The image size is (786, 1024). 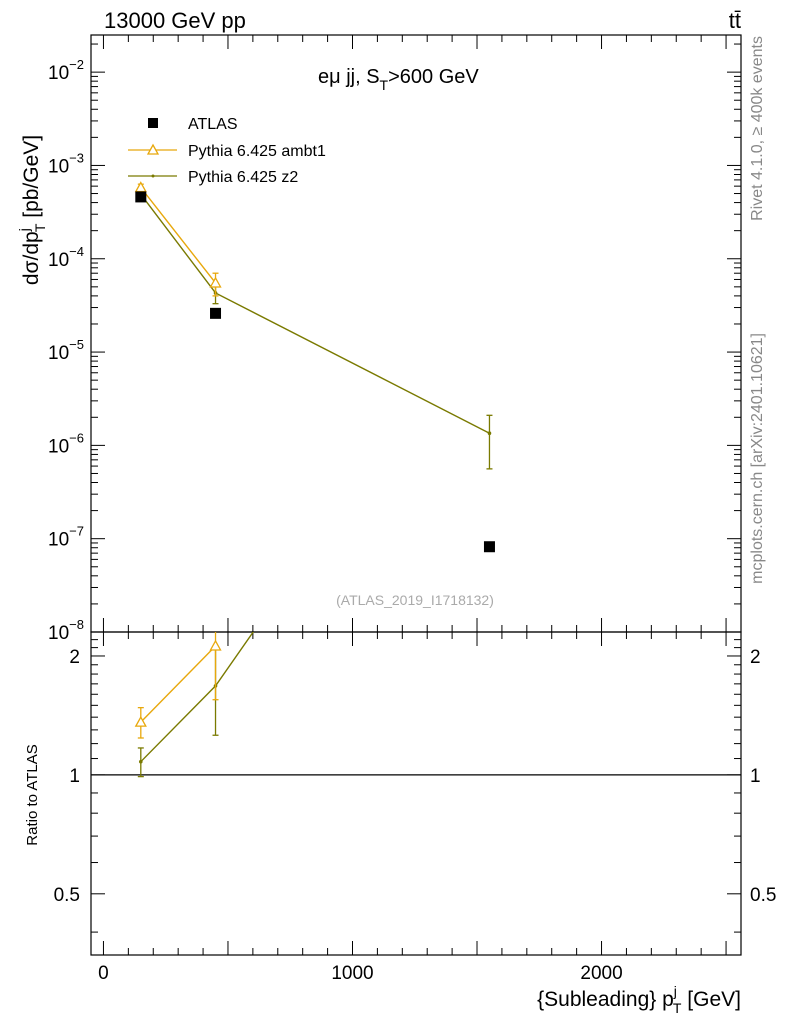 I want to click on x-label-main: {Subleading} p, so click(x=605, y=999).